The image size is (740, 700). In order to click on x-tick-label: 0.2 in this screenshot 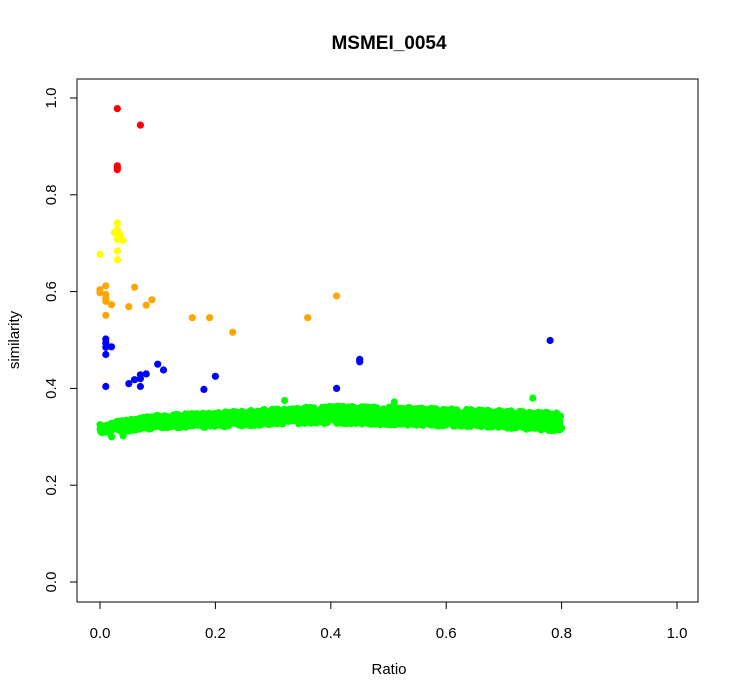, I will do `click(215, 633)`.